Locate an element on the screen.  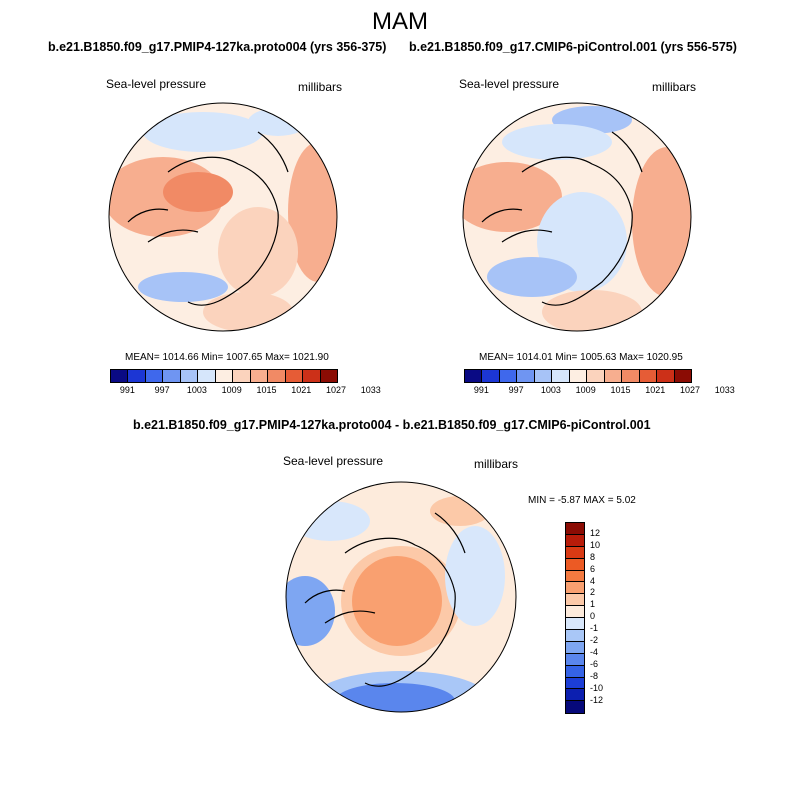
panel-2-variable: Sea-level pressure is located at coordinates (509, 84).